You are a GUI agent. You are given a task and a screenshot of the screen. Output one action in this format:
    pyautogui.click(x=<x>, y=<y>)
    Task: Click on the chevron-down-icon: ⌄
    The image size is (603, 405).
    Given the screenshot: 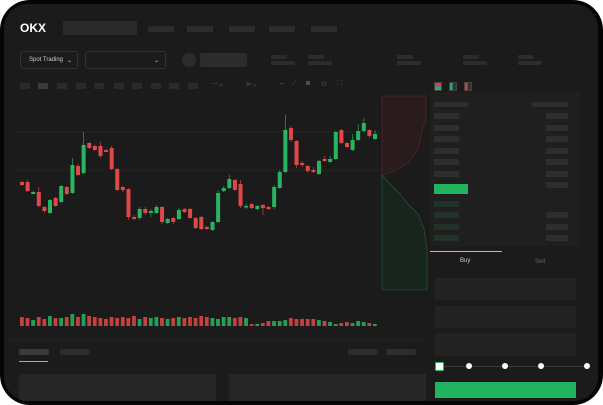 What is the action you would take?
    pyautogui.click(x=156, y=60)
    